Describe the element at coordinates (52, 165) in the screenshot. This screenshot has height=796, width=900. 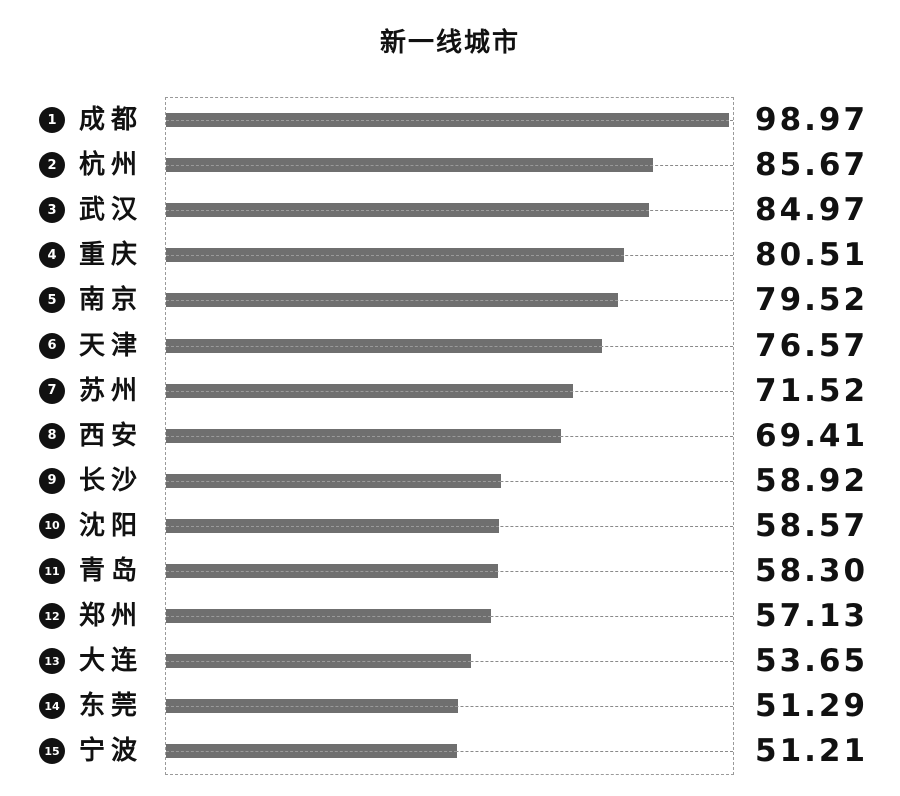
I see `rank-badge: 2` at that location.